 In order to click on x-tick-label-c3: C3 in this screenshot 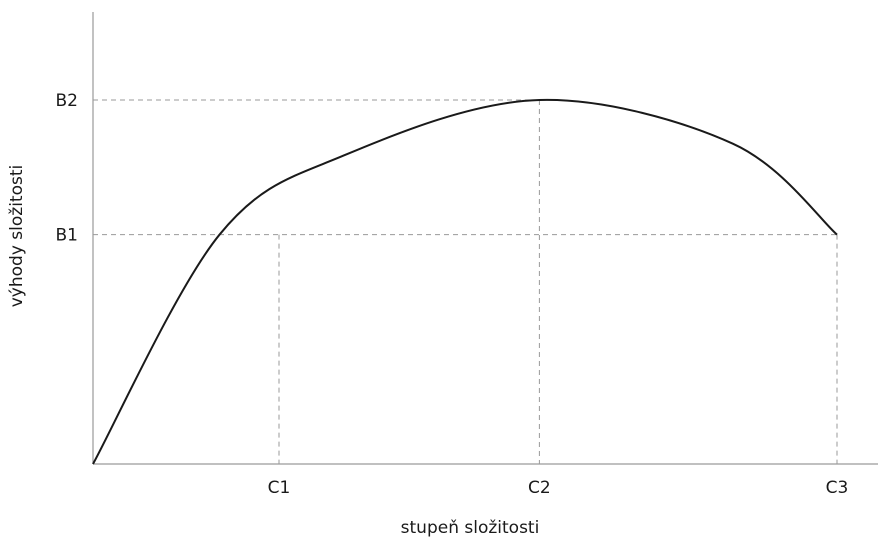, I will do `click(837, 488)`.